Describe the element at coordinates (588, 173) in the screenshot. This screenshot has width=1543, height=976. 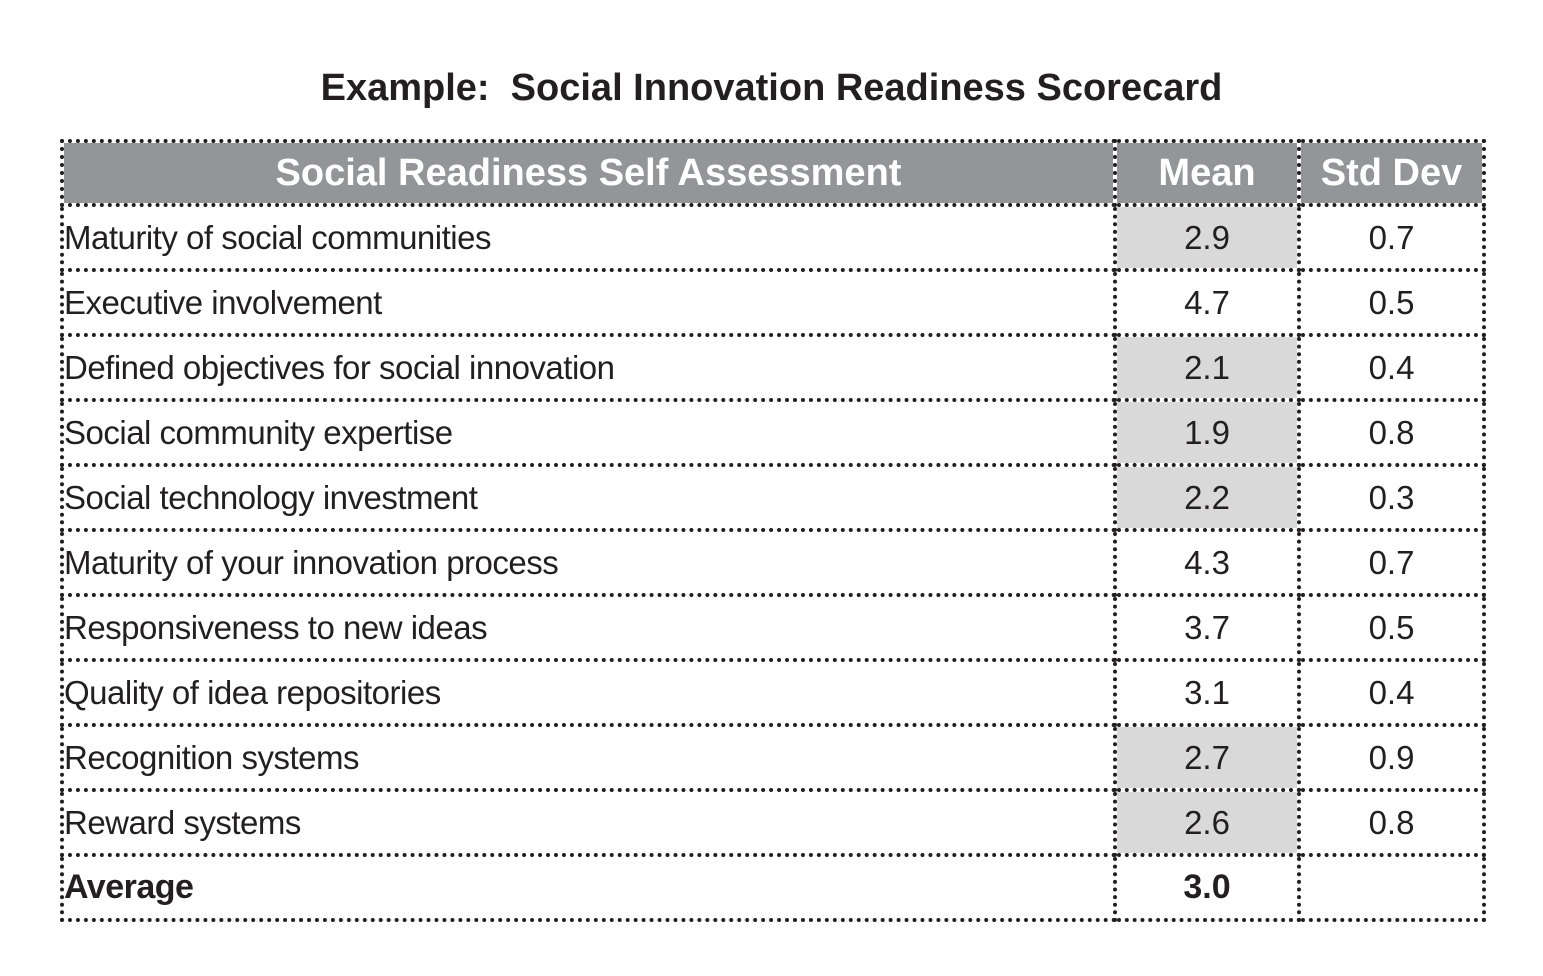
I see `column-header-assessment: Social Readiness Self Assessment` at that location.